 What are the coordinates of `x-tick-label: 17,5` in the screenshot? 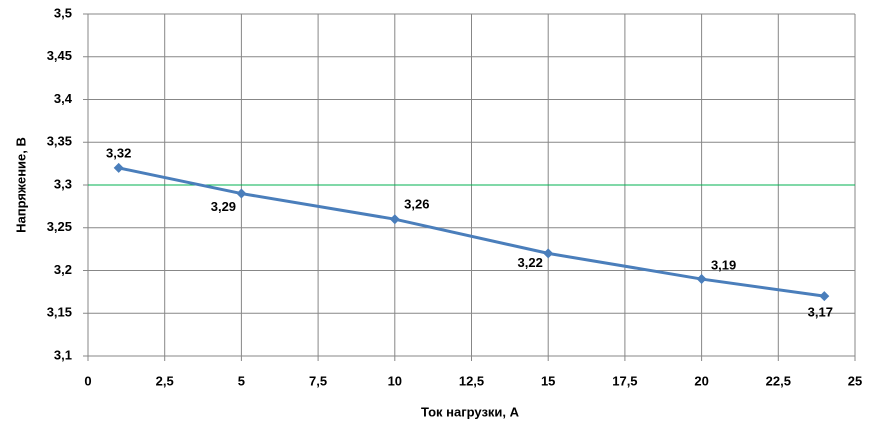 It's located at (624, 380).